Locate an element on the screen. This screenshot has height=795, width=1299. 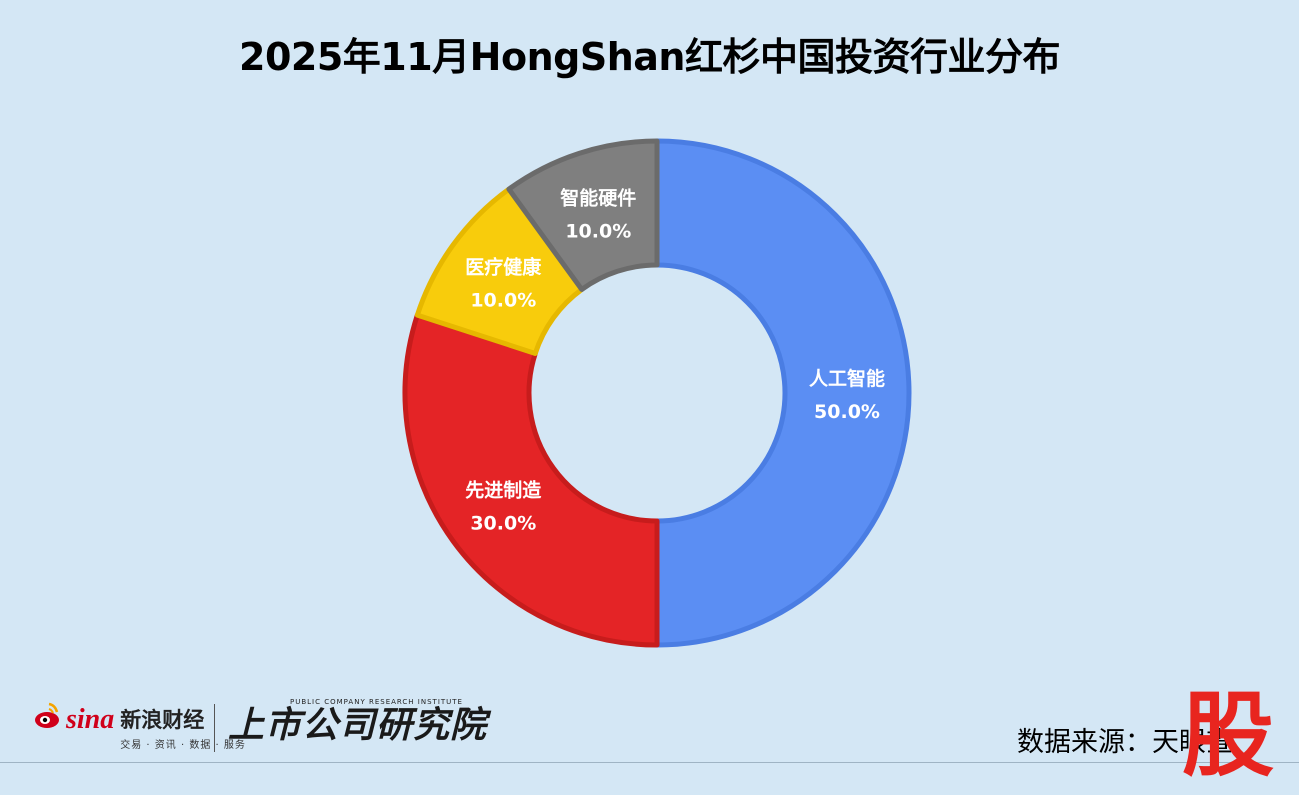
footer-divider is located at coordinates (649, 762).